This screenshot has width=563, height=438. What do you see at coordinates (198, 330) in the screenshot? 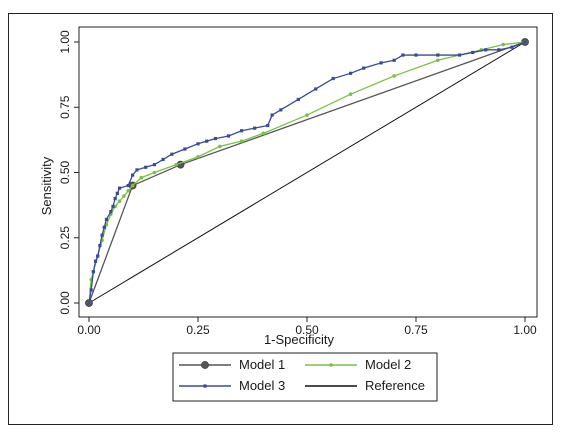
I see `x-tick-label: 0.25` at bounding box center [198, 330].